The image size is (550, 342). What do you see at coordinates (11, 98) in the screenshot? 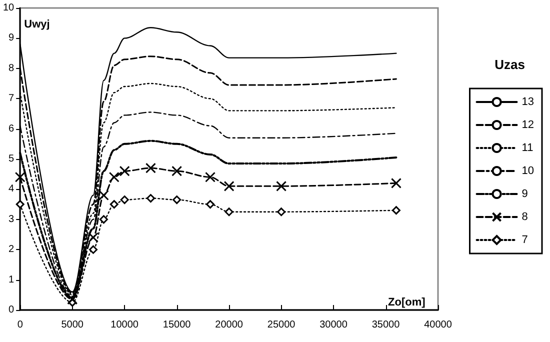
I see `y-tick-label: 7` at bounding box center [11, 98].